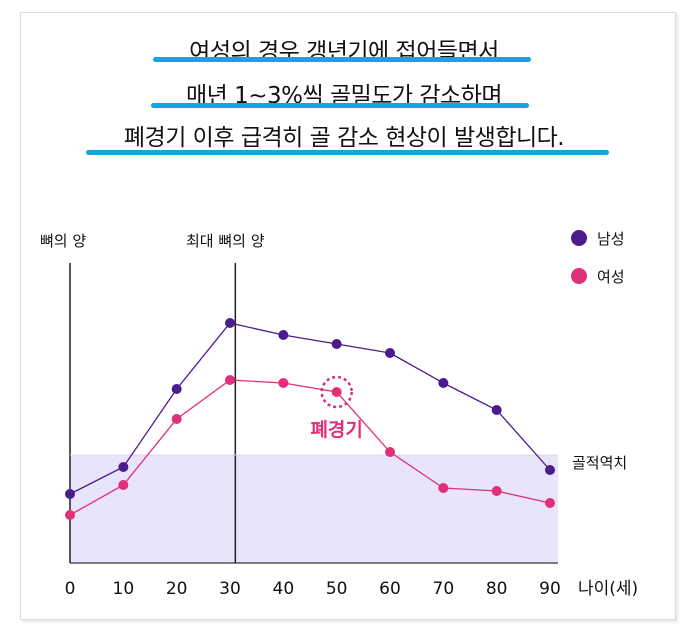  What do you see at coordinates (344, 138) in the screenshot?
I see `headline-line-3: 폐경기 이후 급격히 골 감소 현상이 발생합니다.` at bounding box center [344, 138].